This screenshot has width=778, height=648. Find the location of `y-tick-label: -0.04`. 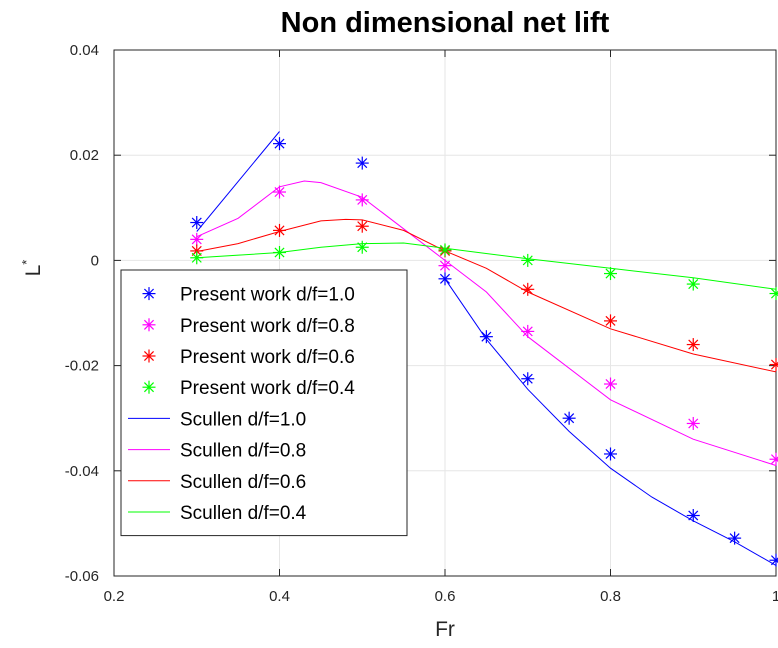

y-tick-label: -0.04 is located at coordinates (82, 471).